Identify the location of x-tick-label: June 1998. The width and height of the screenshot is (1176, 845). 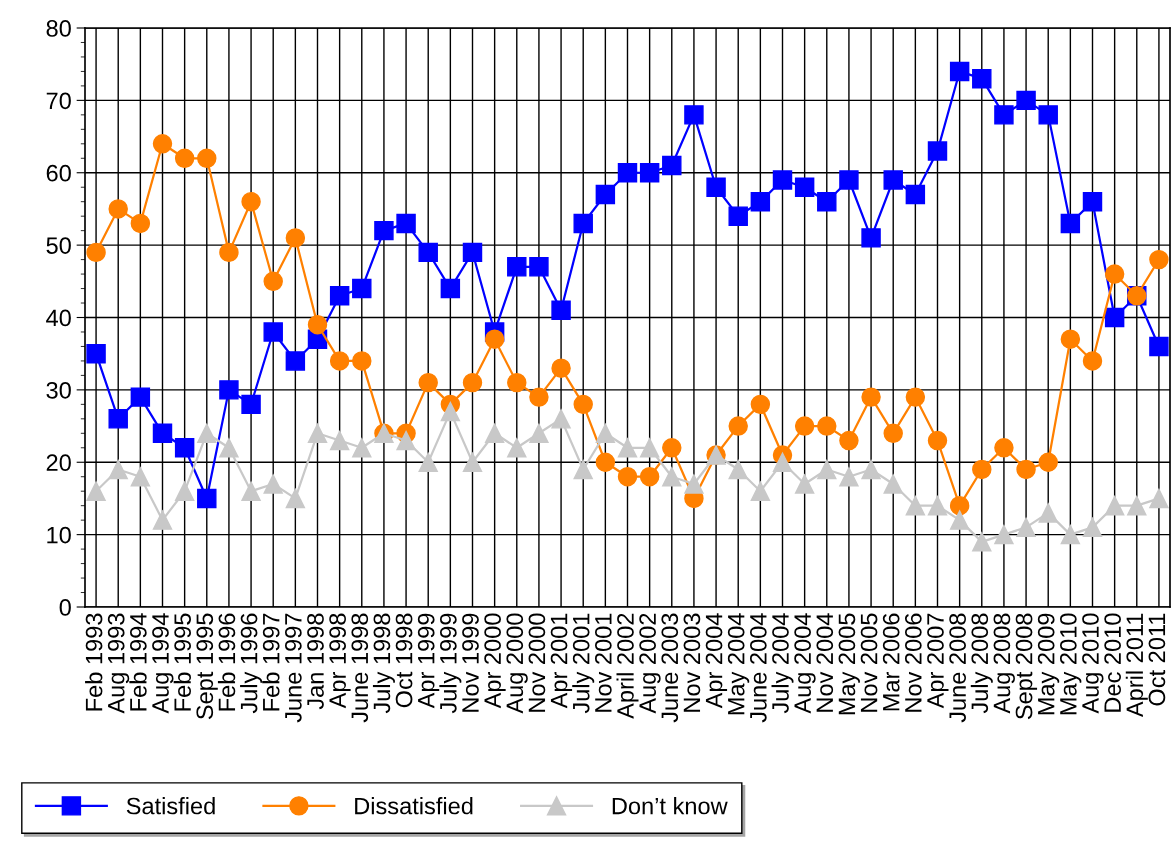
(360, 668).